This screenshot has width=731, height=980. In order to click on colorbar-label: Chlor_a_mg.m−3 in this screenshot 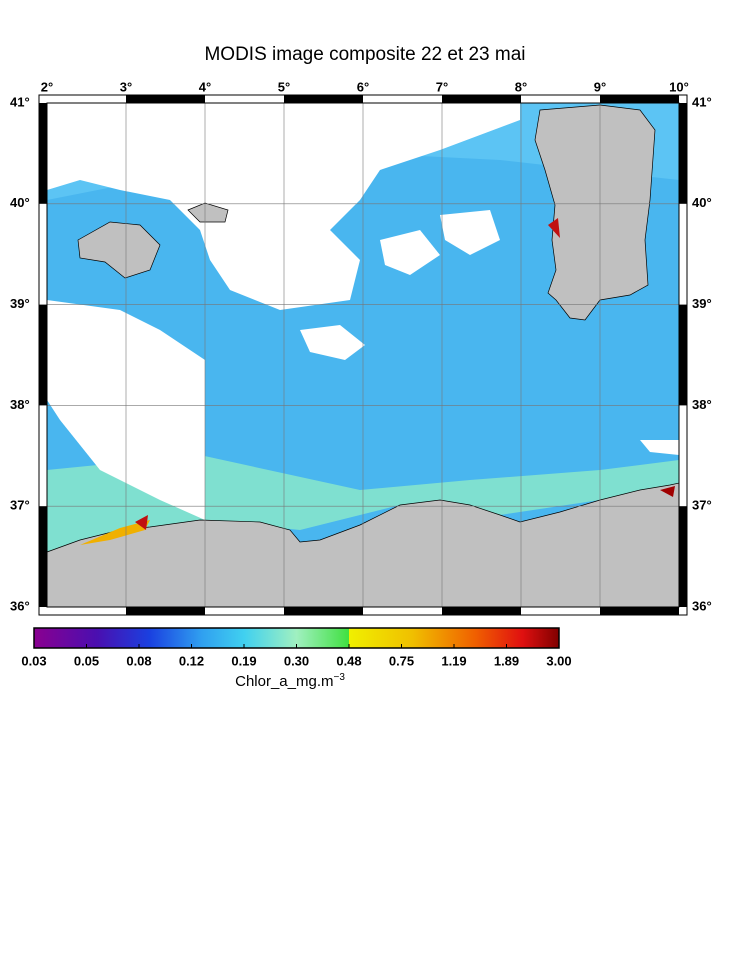, I will do `click(290, 681)`.